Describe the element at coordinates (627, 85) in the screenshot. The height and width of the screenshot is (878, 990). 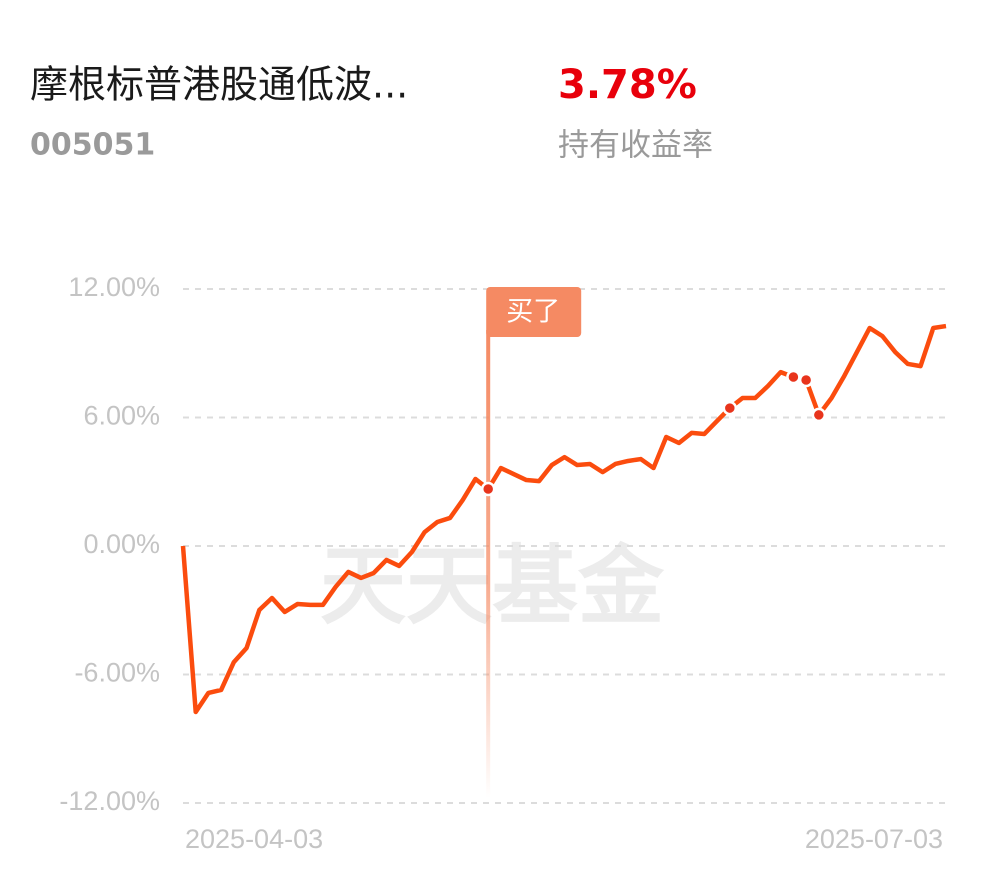
I see `return-value: 3.78%` at that location.